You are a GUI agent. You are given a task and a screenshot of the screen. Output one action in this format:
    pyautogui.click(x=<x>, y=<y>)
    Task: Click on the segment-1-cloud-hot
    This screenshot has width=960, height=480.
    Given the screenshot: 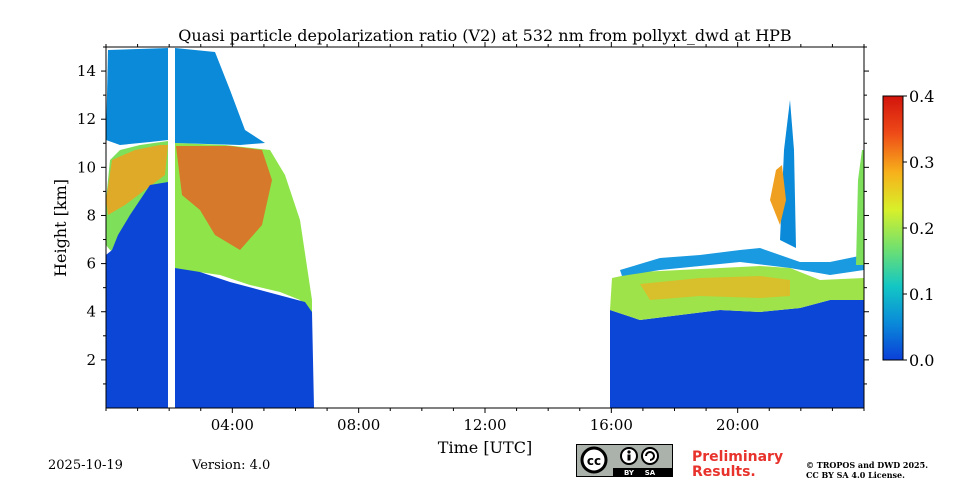 What is the action you would take?
    pyautogui.click(x=137, y=180)
    